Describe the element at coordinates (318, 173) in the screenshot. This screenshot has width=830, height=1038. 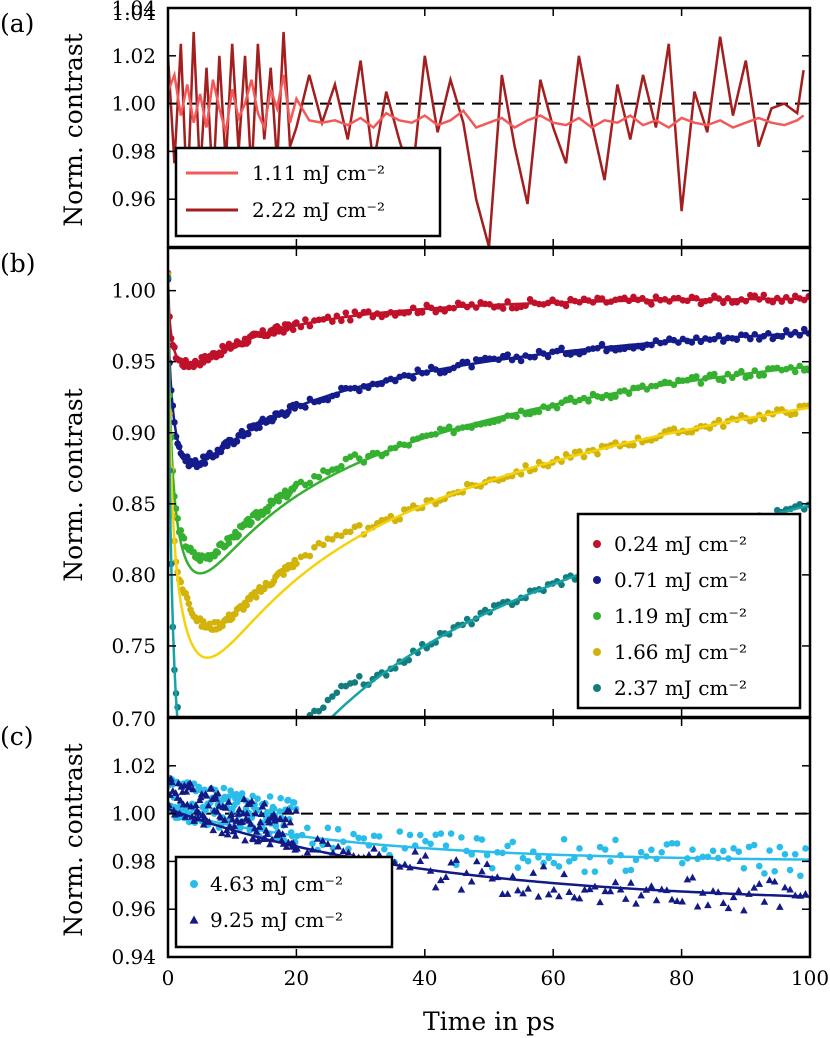
I see `legend-label-a: 1.11 mJ cm⁻²` at that location.